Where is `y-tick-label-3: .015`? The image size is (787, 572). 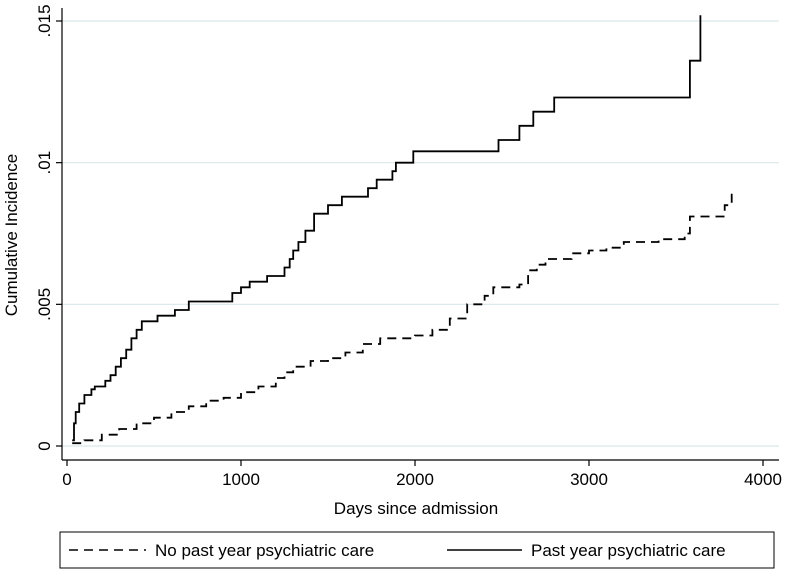 y-tick-label-3: .015 is located at coordinates (44, 20).